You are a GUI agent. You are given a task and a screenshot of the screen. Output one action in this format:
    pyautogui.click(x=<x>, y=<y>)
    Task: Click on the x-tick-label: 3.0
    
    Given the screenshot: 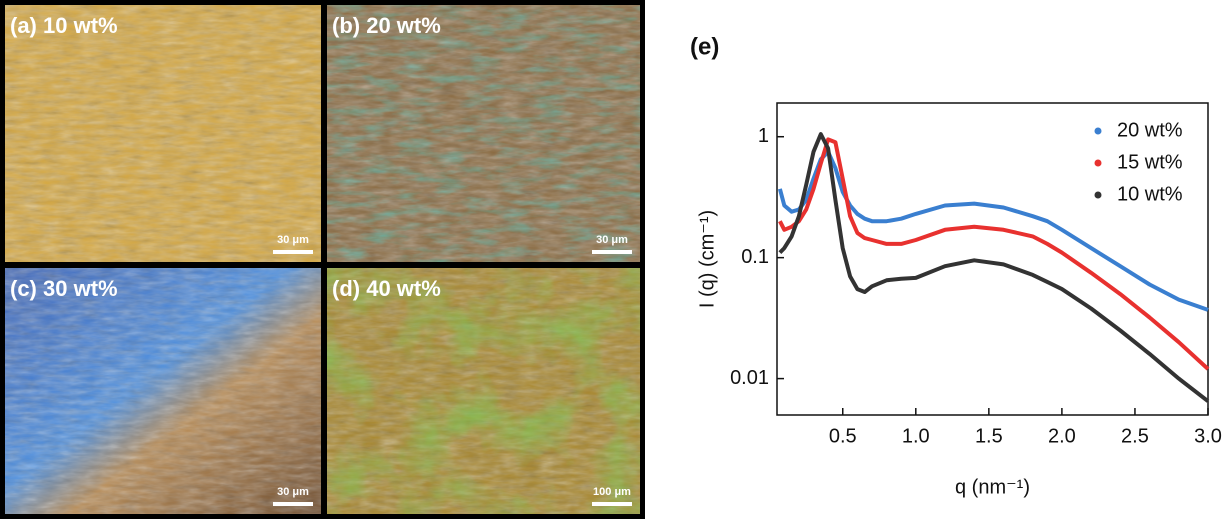 What is the action you would take?
    pyautogui.click(x=1208, y=436)
    